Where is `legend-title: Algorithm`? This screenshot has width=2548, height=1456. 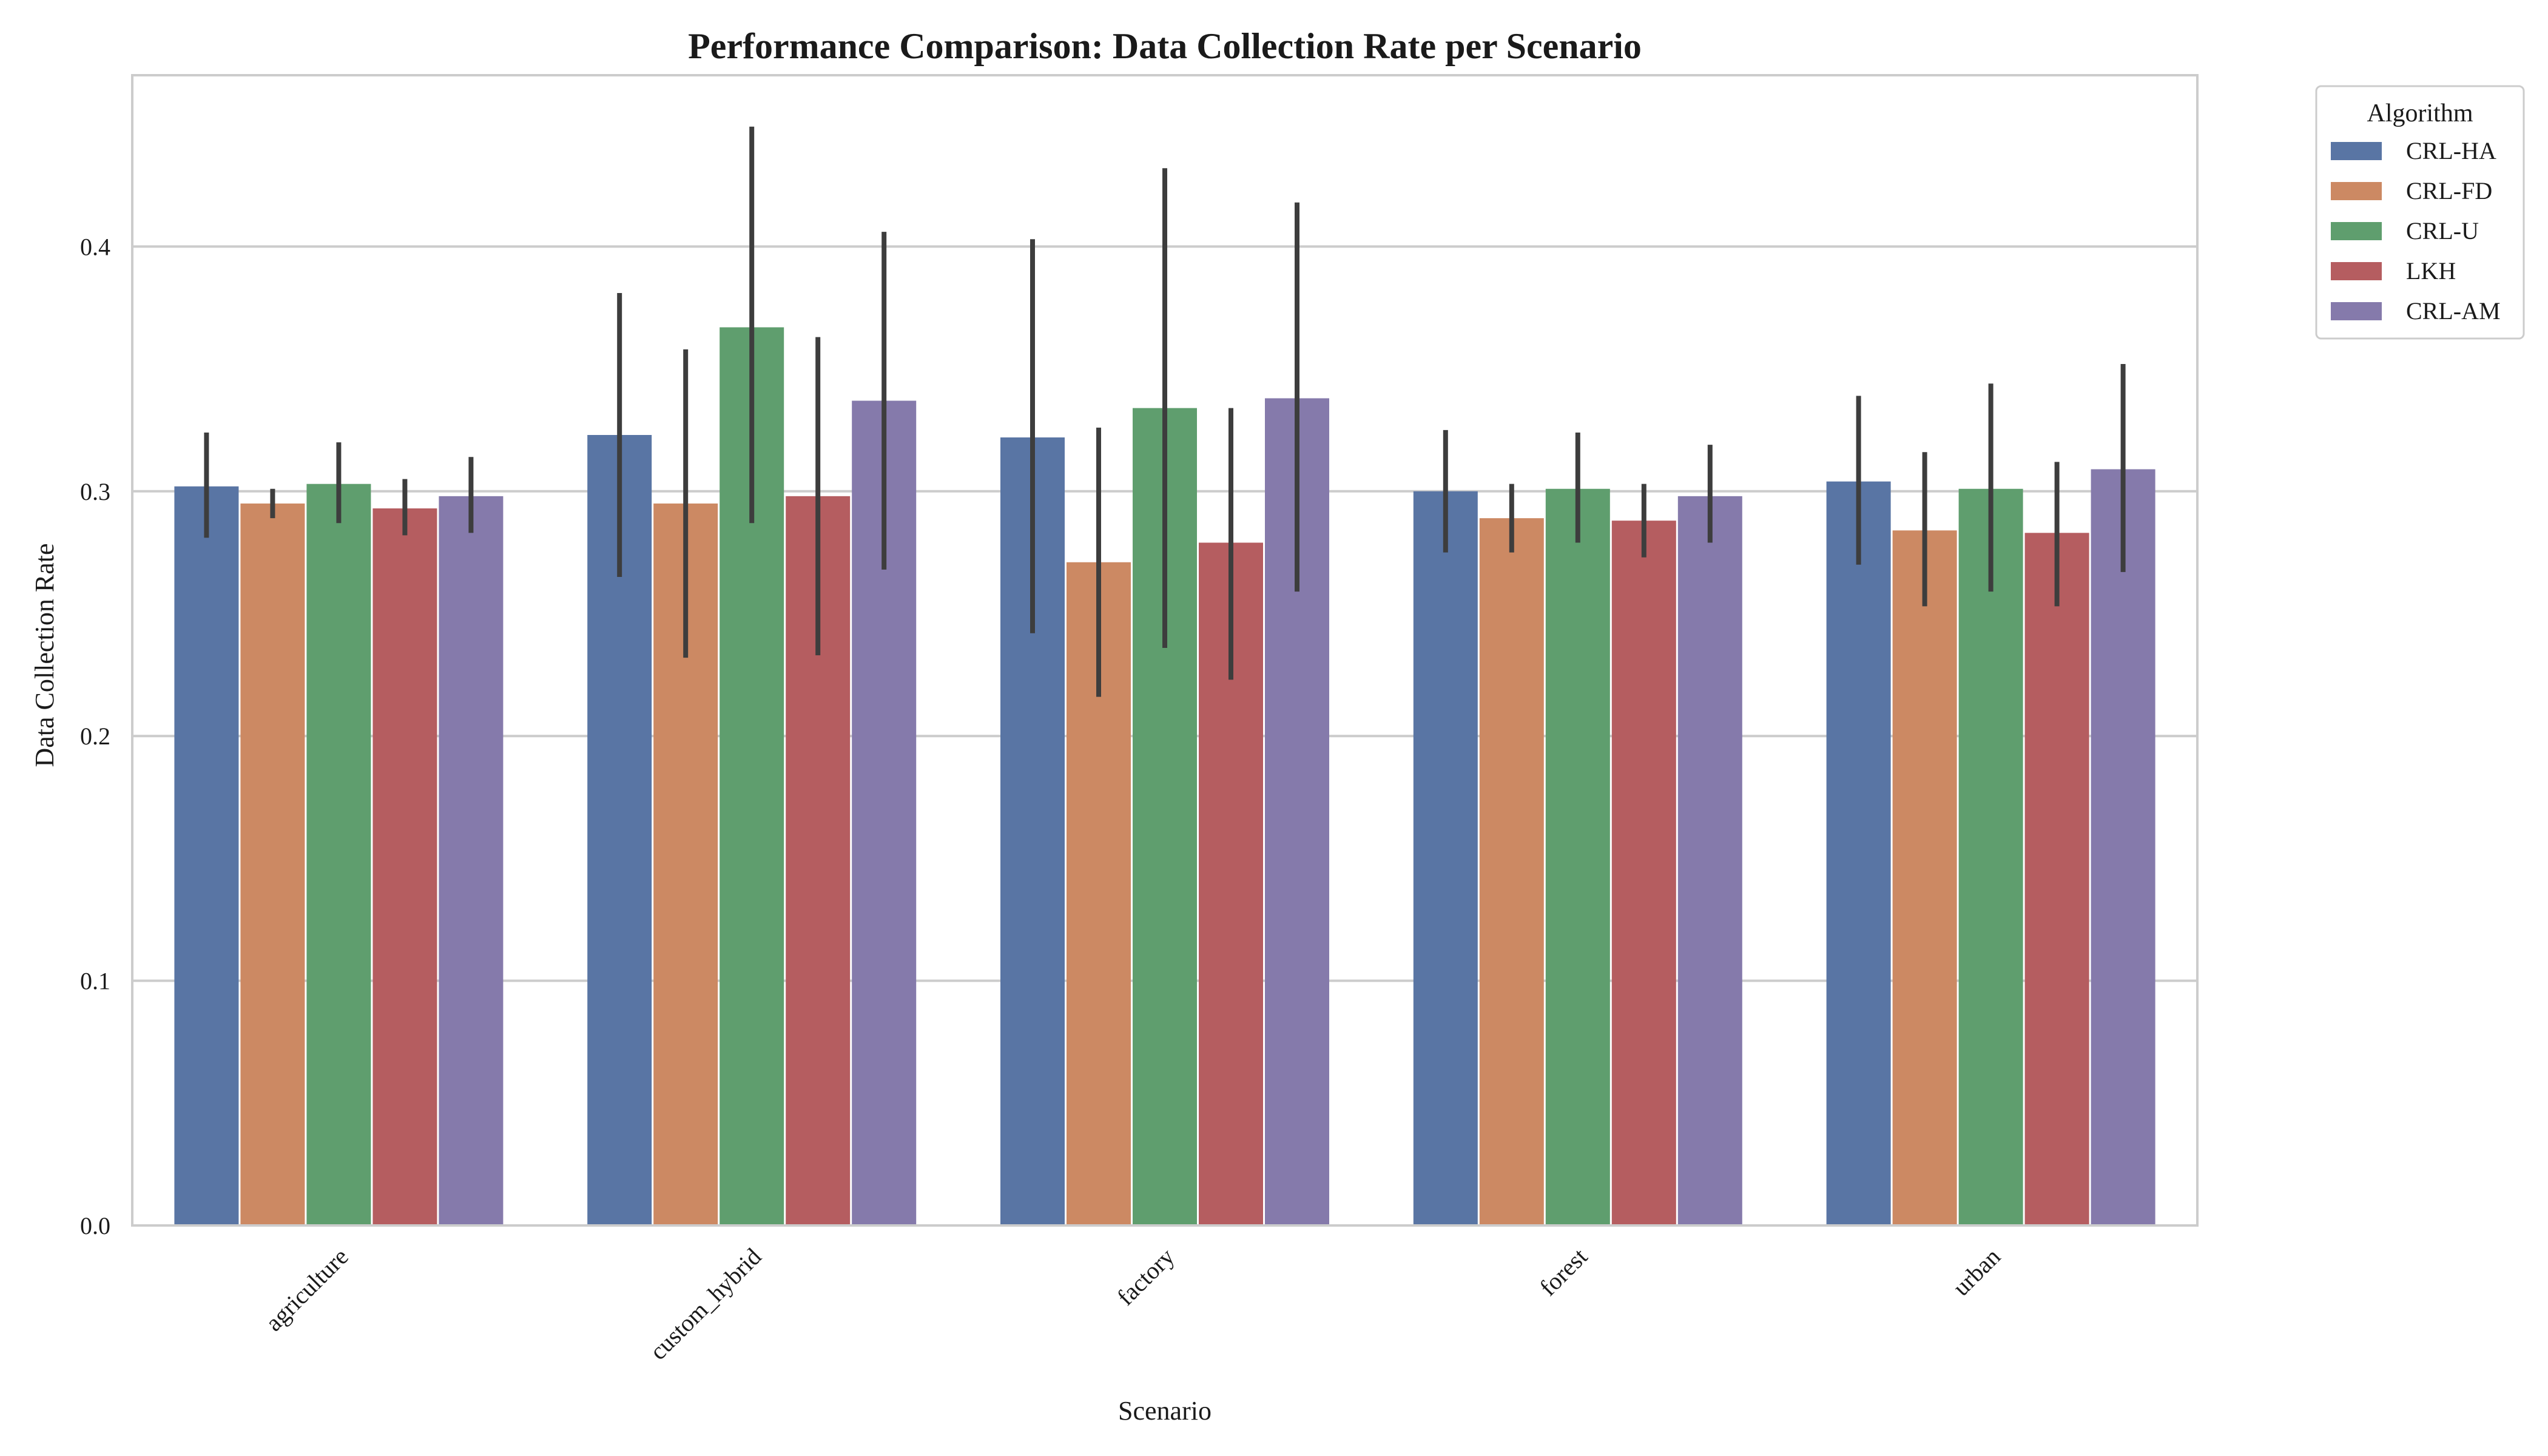 legend-title: Algorithm is located at coordinates (2420, 113).